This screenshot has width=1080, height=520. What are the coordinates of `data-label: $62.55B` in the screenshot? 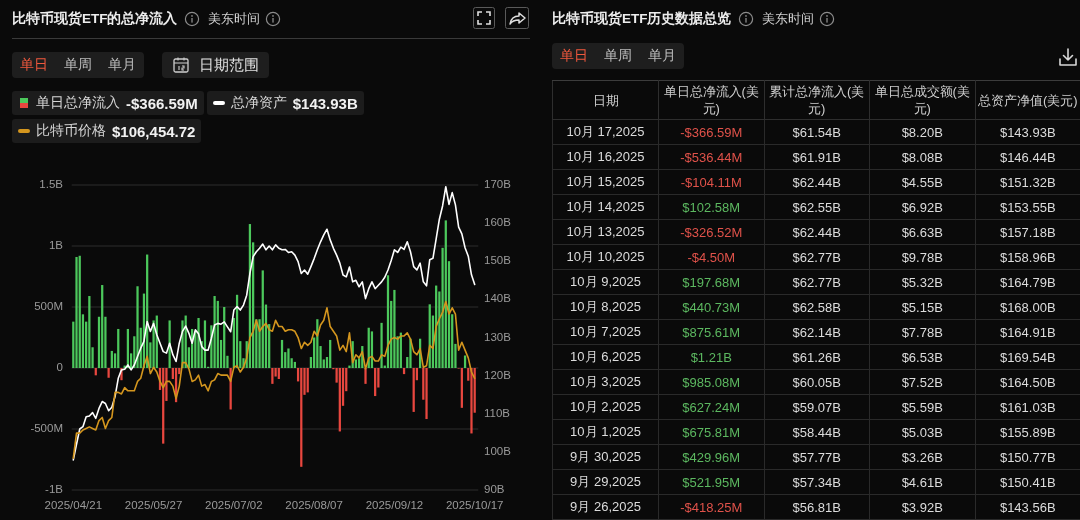 It's located at (817, 207).